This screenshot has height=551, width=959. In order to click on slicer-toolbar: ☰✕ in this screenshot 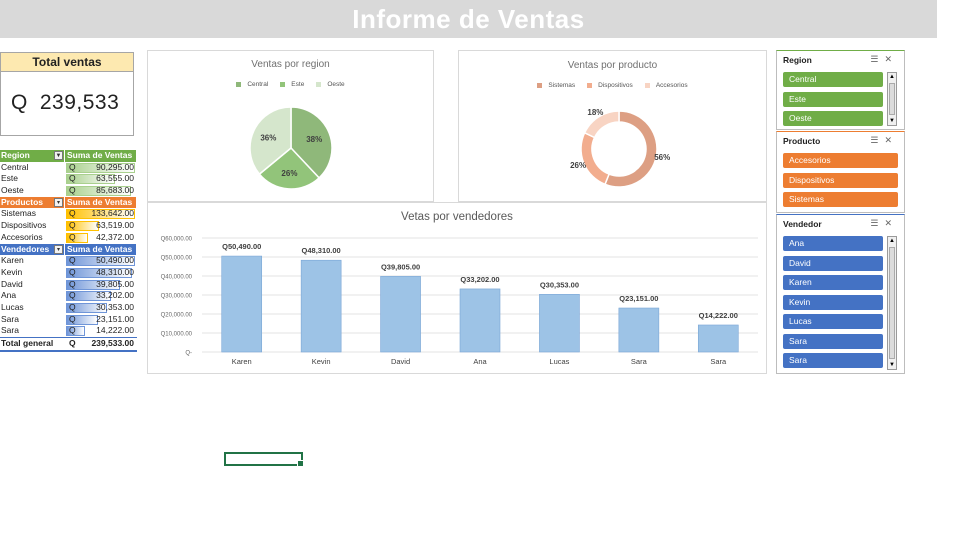, I will do `click(884, 223)`.